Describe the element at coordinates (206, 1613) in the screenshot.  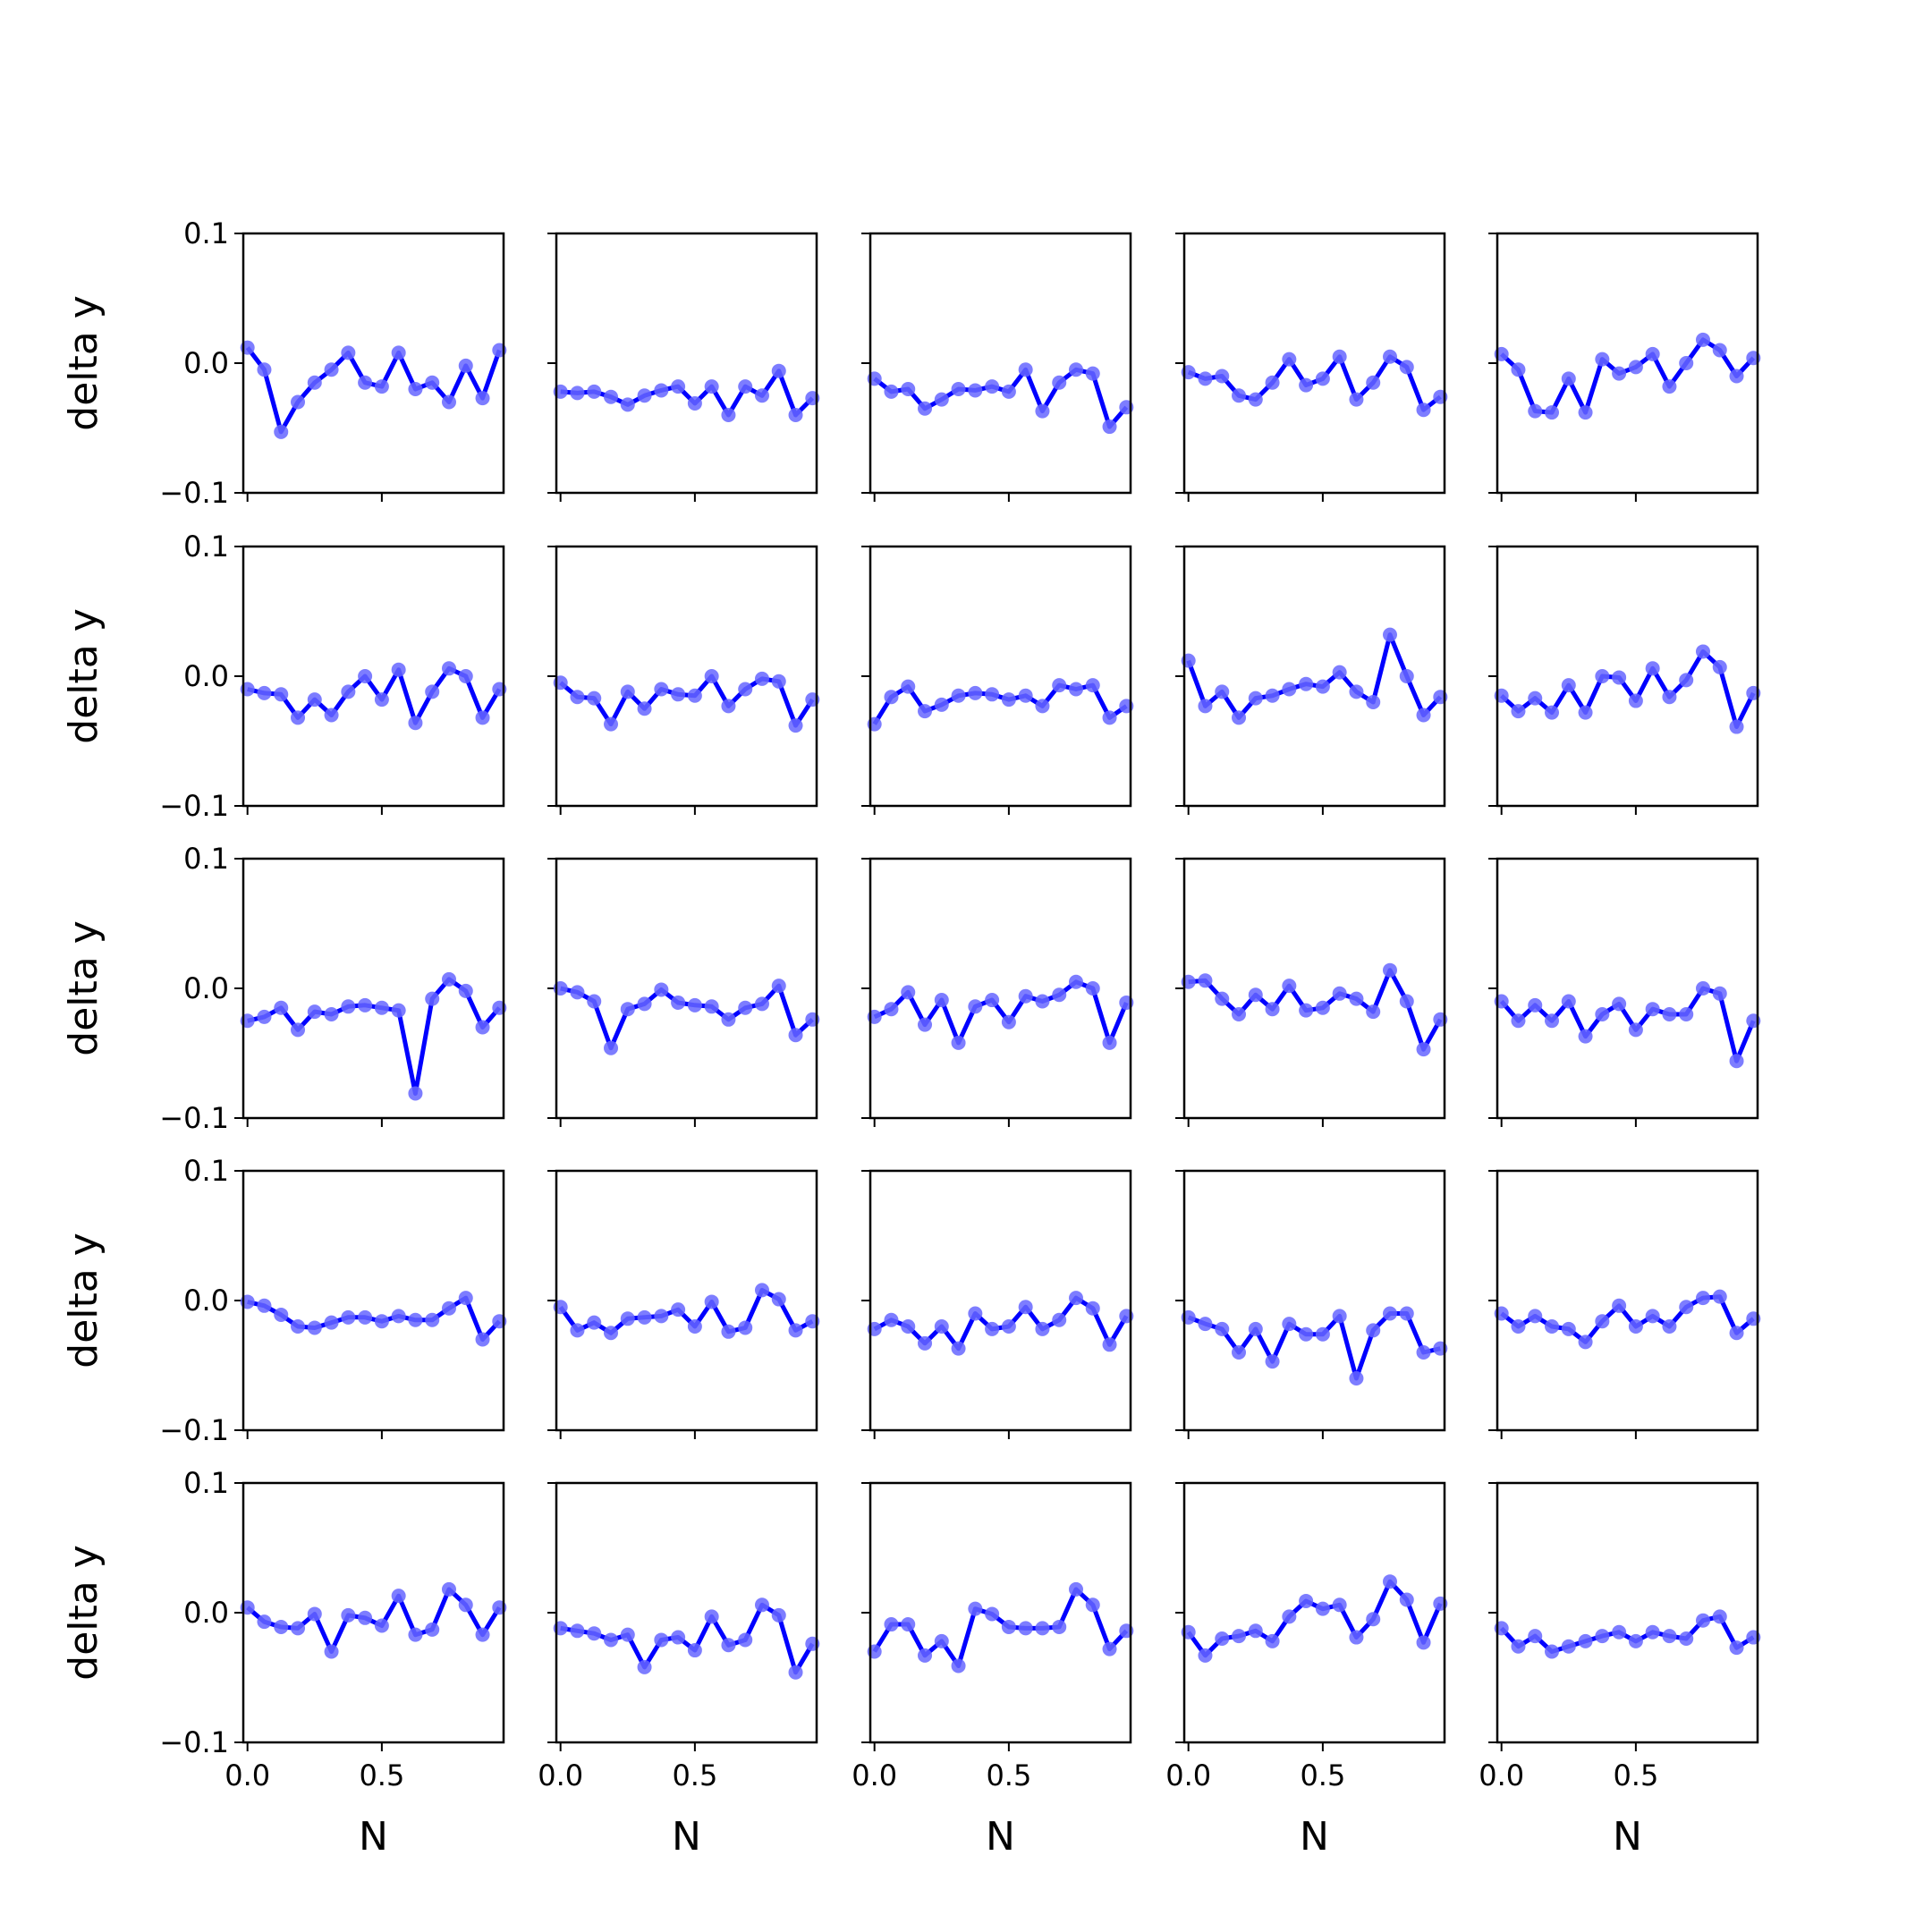
I see `y-tick-label: 0.0` at that location.